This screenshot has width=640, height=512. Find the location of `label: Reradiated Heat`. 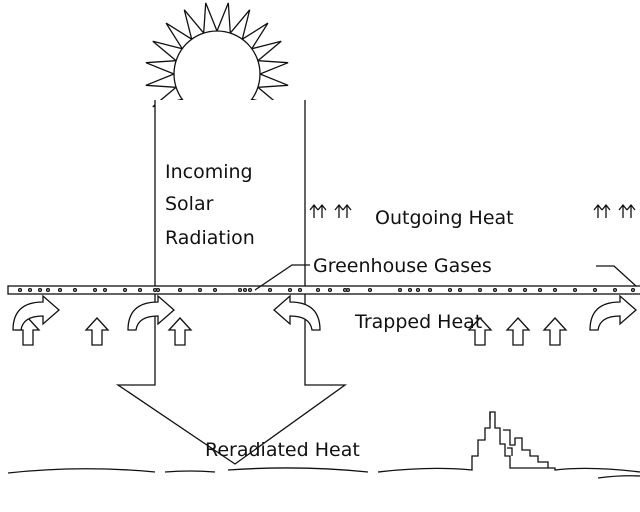

label: Reradiated Heat is located at coordinates (282, 450).